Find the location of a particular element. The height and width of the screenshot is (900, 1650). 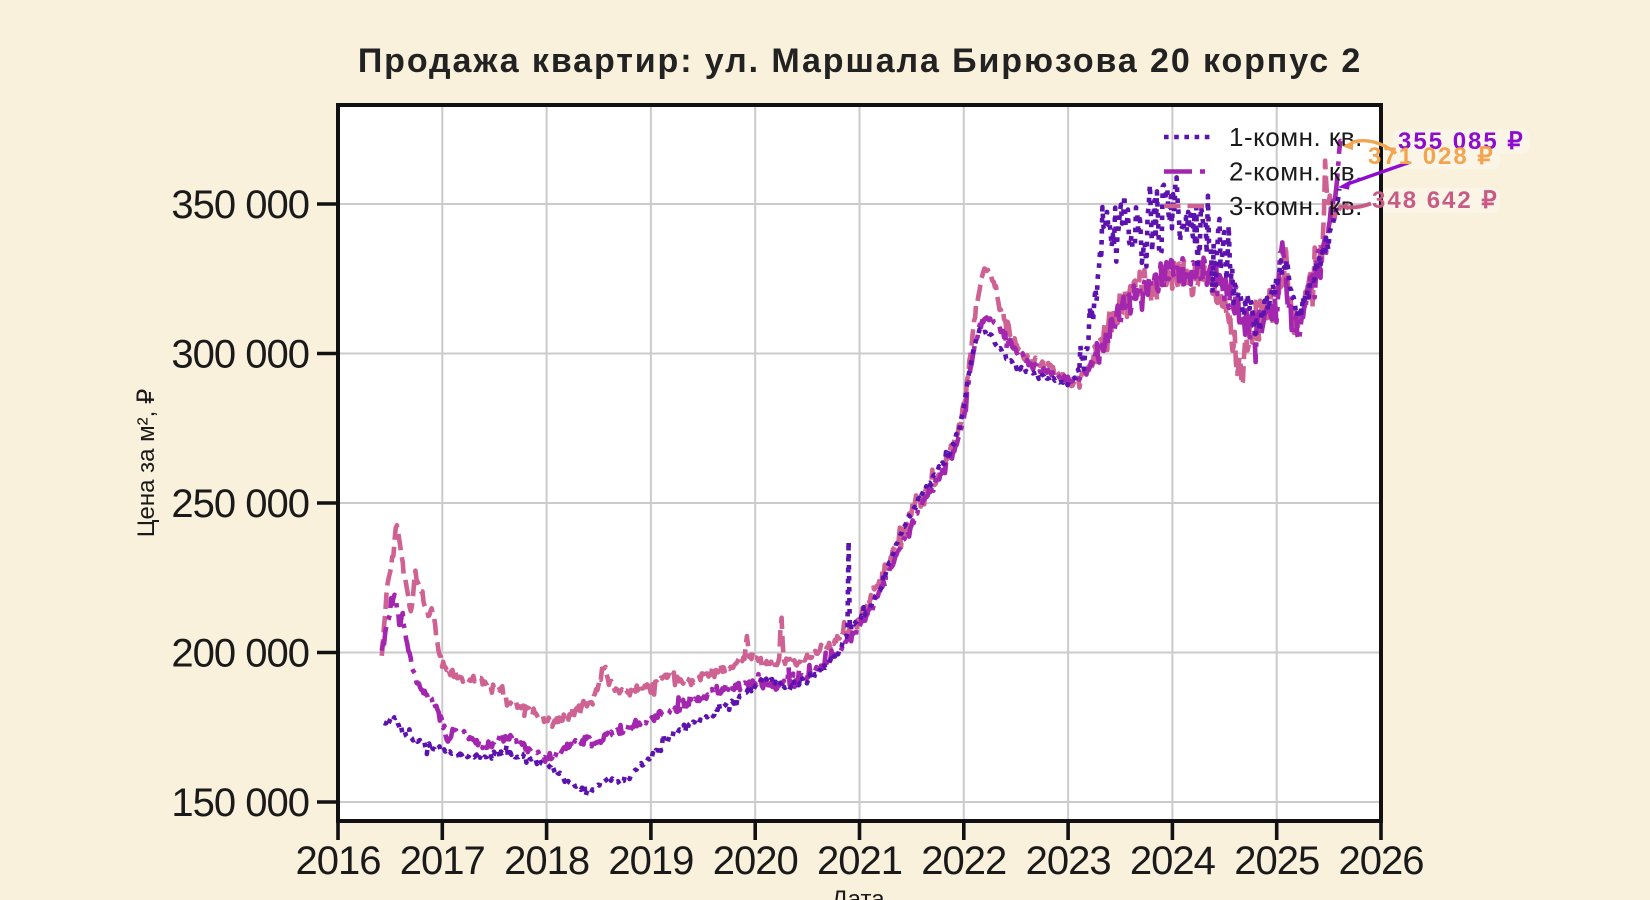

svg-text: 2021 is located at coordinates (859, 861).